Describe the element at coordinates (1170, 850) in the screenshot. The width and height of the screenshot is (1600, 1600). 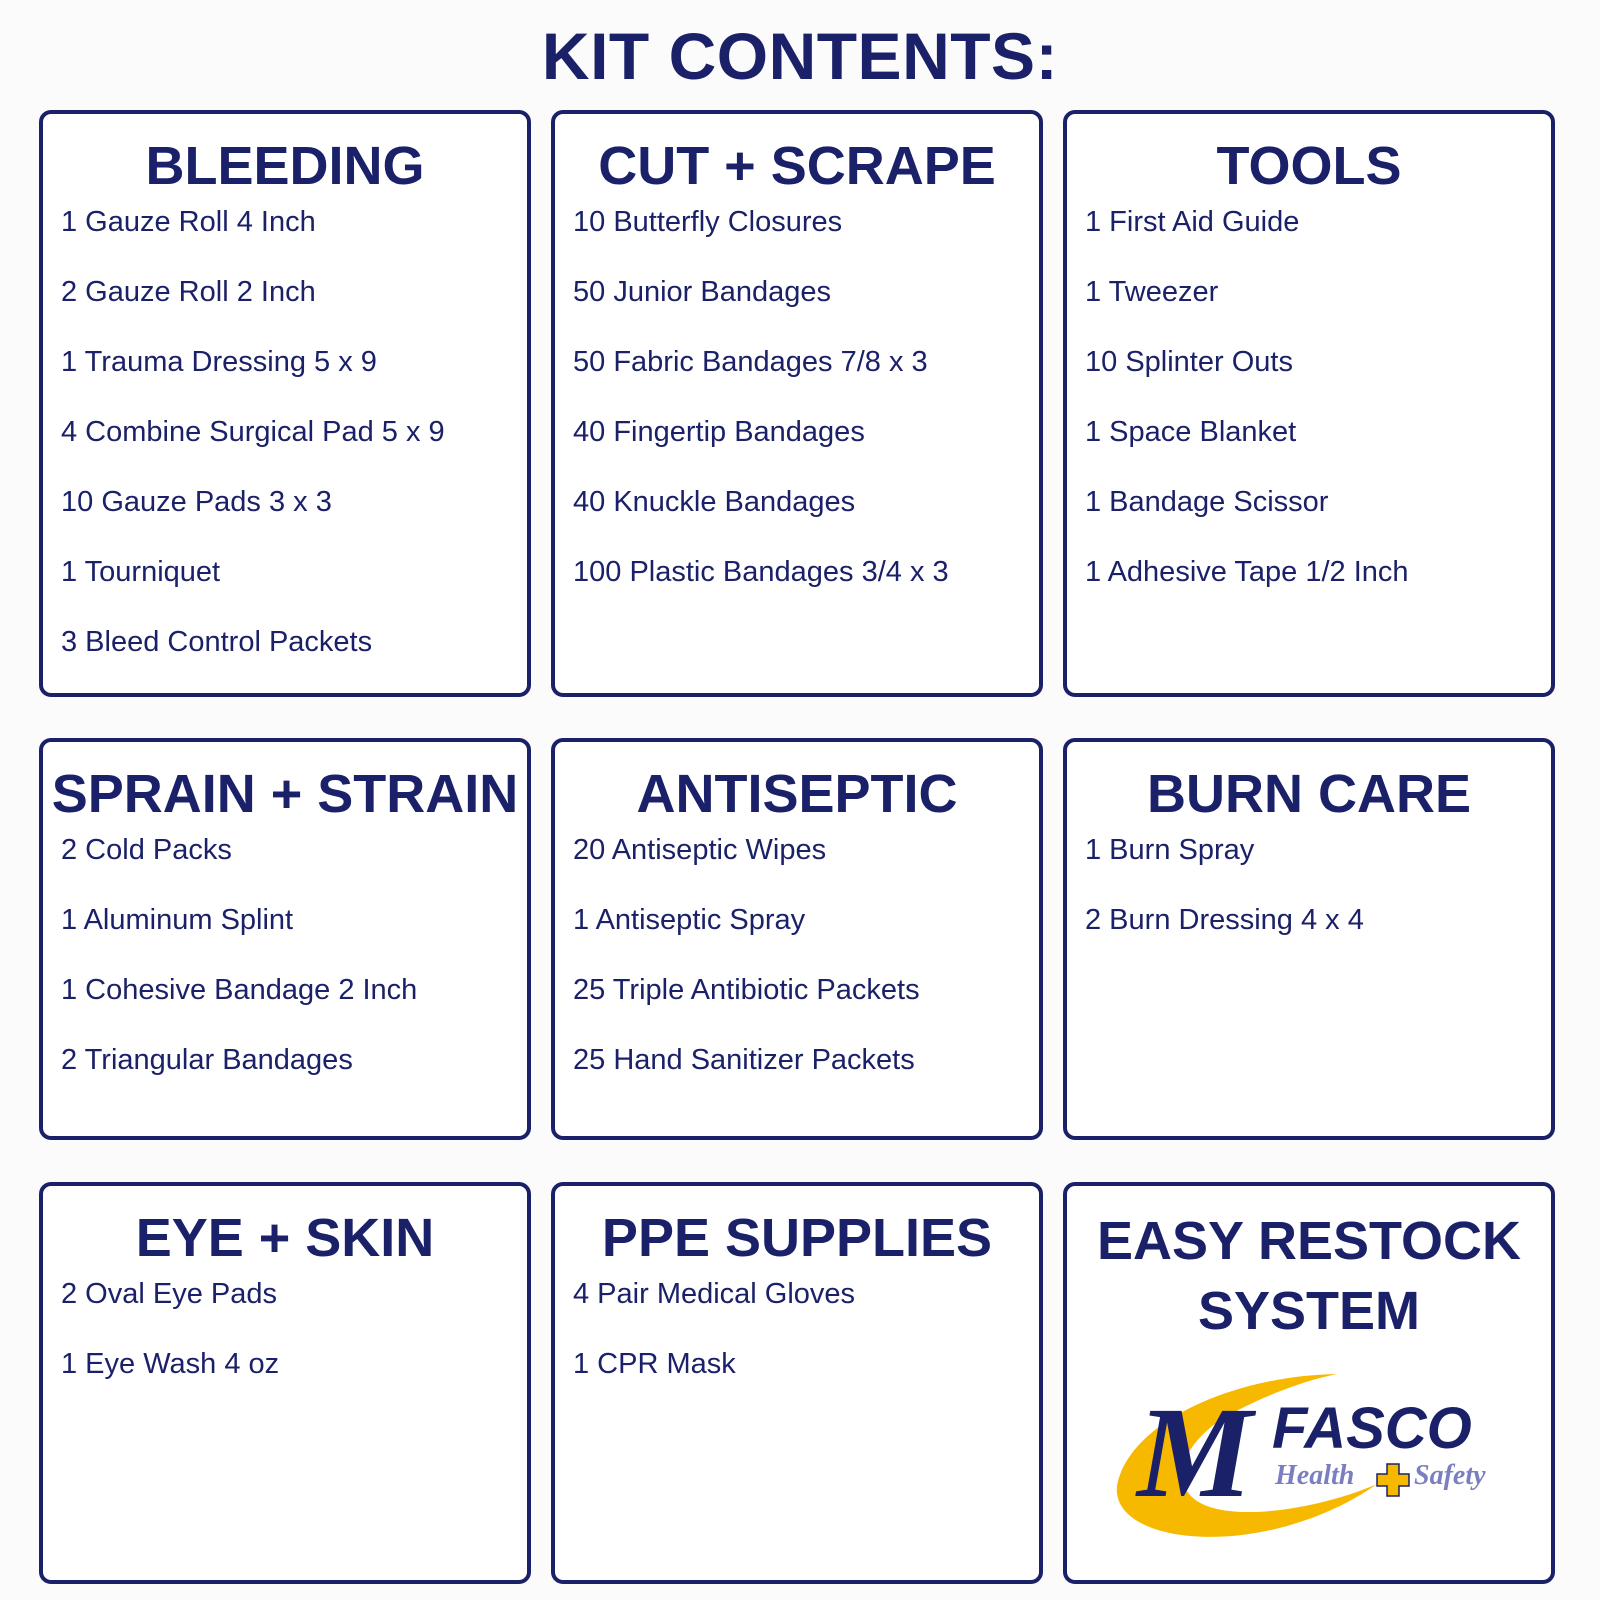
I see `list-item: 1 Burn Spray` at that location.